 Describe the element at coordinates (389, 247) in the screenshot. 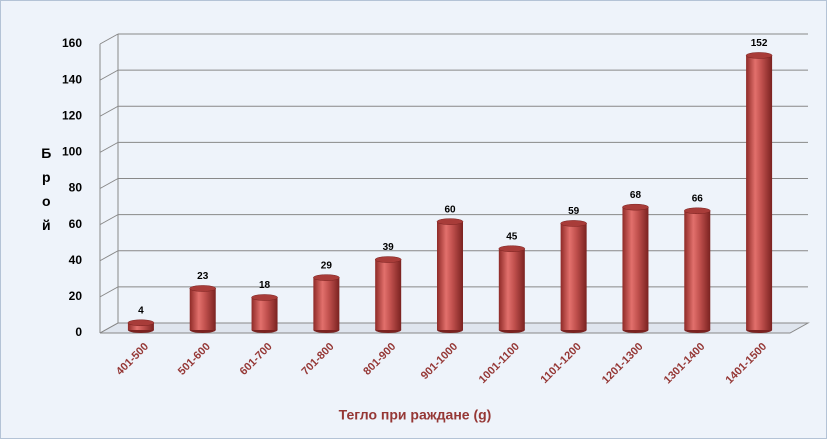

I see `value-label: 39` at that location.